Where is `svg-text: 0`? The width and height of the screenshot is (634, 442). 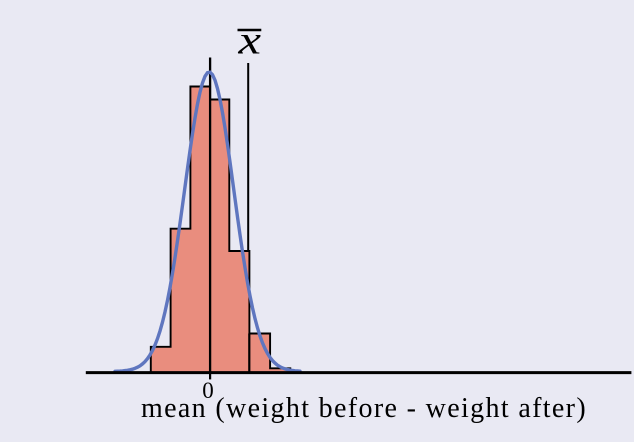
svg-text: 0 is located at coordinates (208, 390).